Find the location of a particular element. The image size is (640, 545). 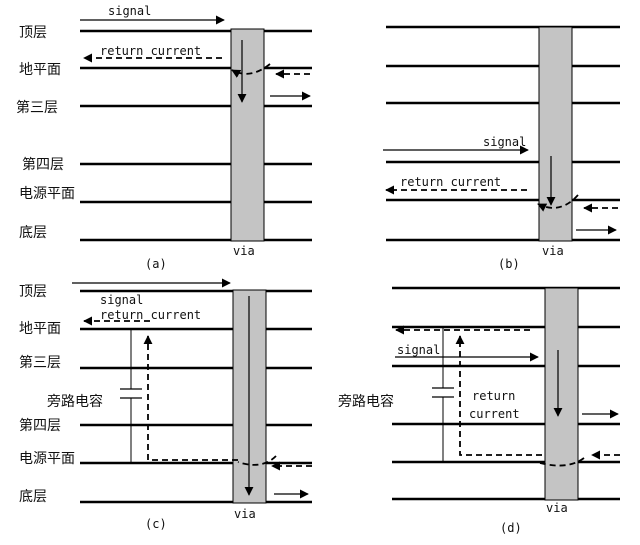

caption-b: (b) is located at coordinates (509, 264).